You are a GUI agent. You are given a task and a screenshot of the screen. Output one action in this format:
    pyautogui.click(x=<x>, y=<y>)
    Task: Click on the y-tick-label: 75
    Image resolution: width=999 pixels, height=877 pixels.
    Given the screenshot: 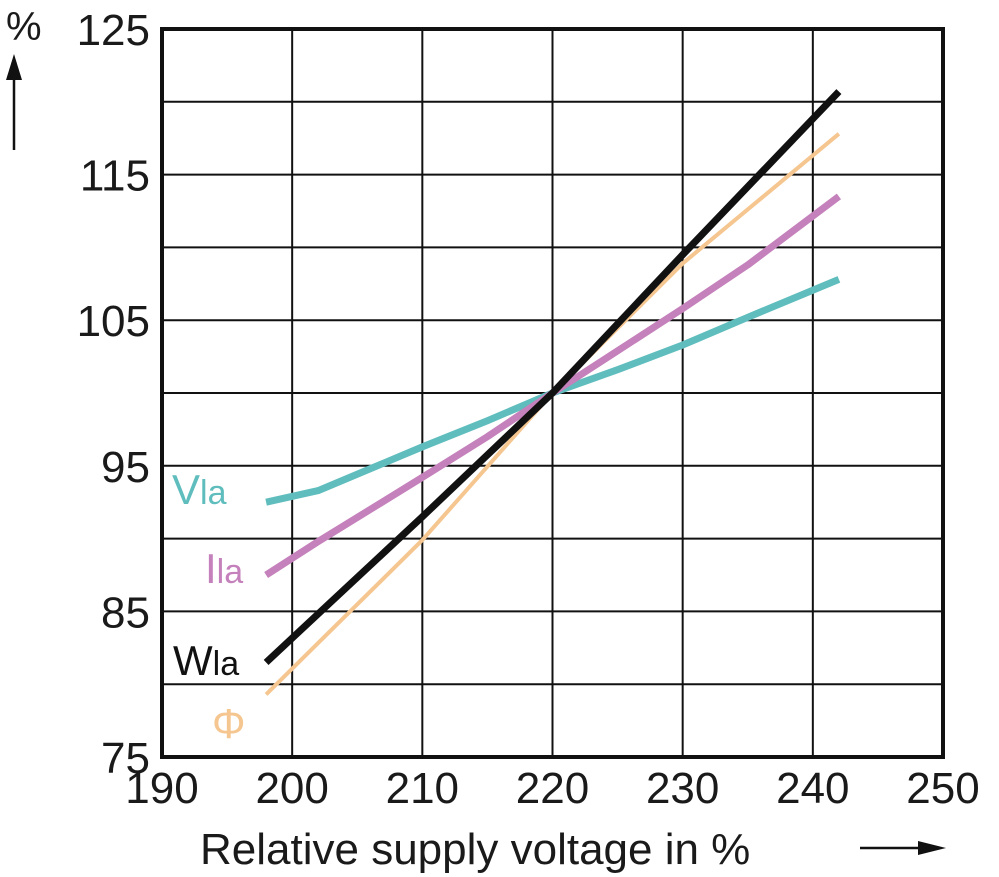 What is the action you would take?
    pyautogui.click(x=125, y=758)
    